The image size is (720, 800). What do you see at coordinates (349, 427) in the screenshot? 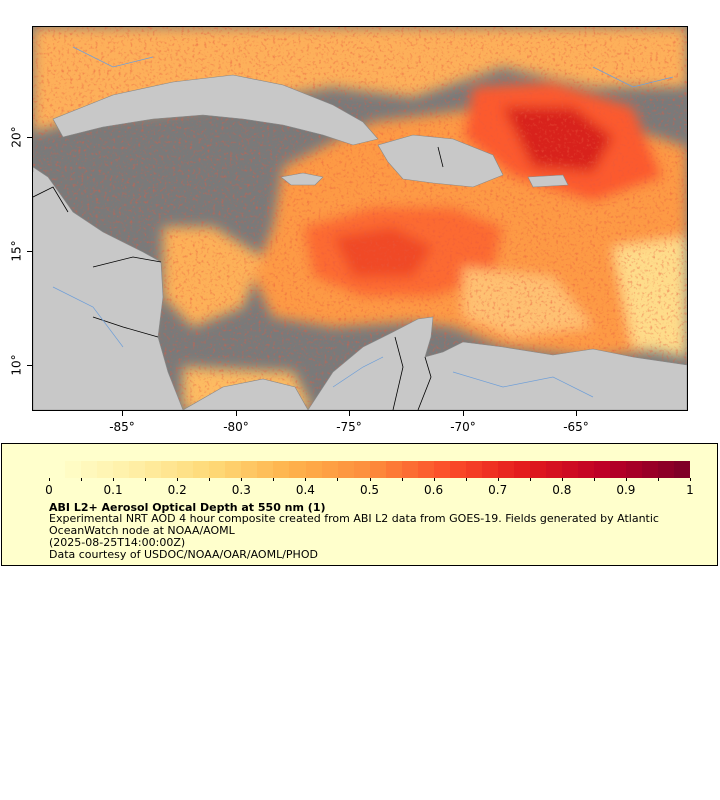
I see `x-tick-label: -75°` at bounding box center [349, 427].